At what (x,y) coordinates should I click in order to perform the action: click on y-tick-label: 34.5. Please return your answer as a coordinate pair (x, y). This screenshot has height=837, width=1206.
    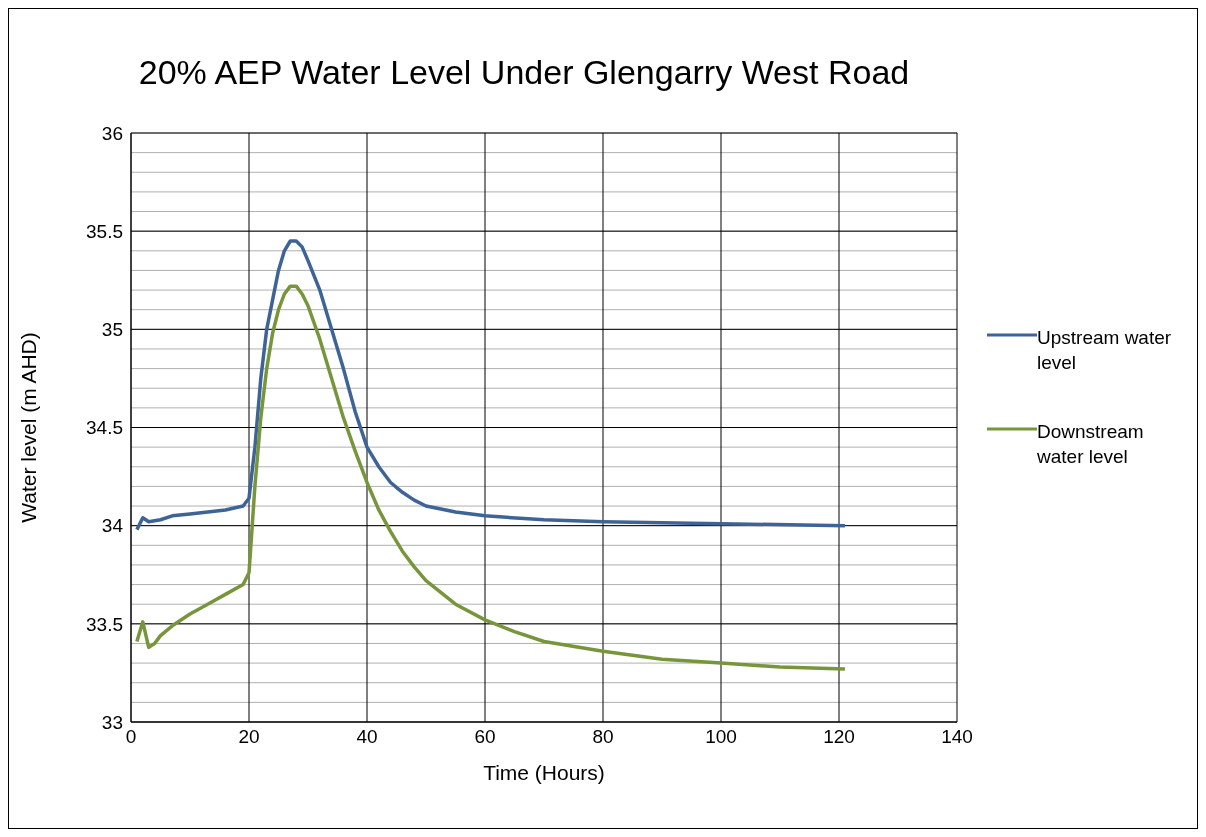
    Looking at the image, I should click on (104, 428).